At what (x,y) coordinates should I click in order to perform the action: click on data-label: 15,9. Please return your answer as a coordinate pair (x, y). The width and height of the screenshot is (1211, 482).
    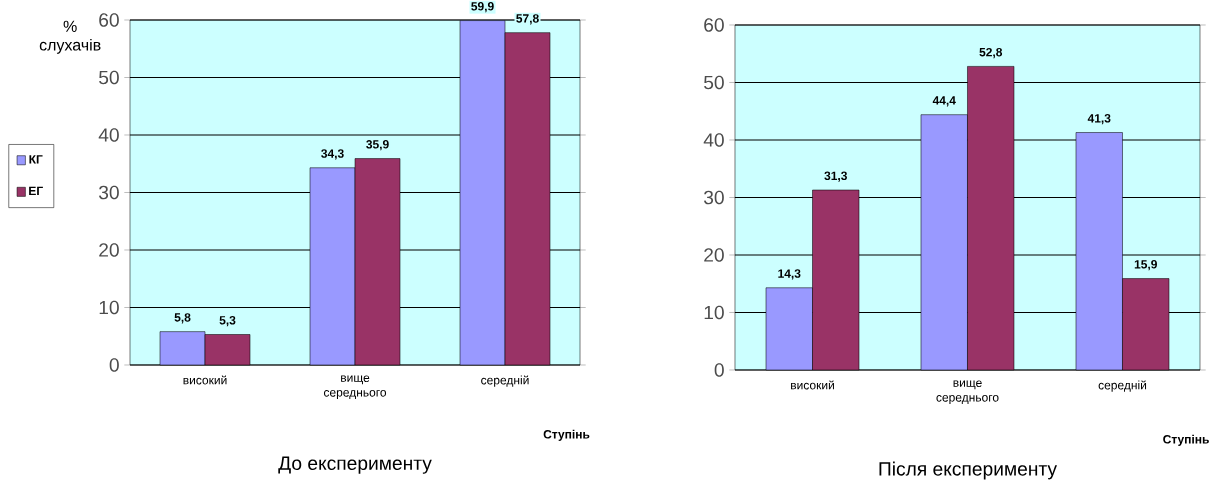
    Looking at the image, I should click on (1145, 265).